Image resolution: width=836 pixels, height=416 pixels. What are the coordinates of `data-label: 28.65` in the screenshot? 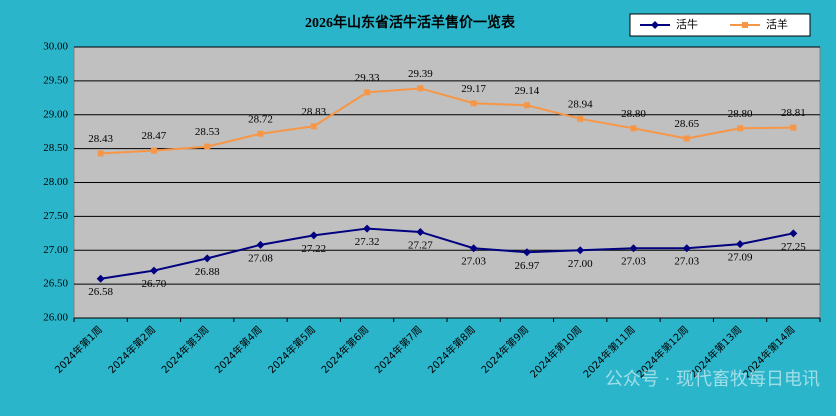 It's located at (686, 124).